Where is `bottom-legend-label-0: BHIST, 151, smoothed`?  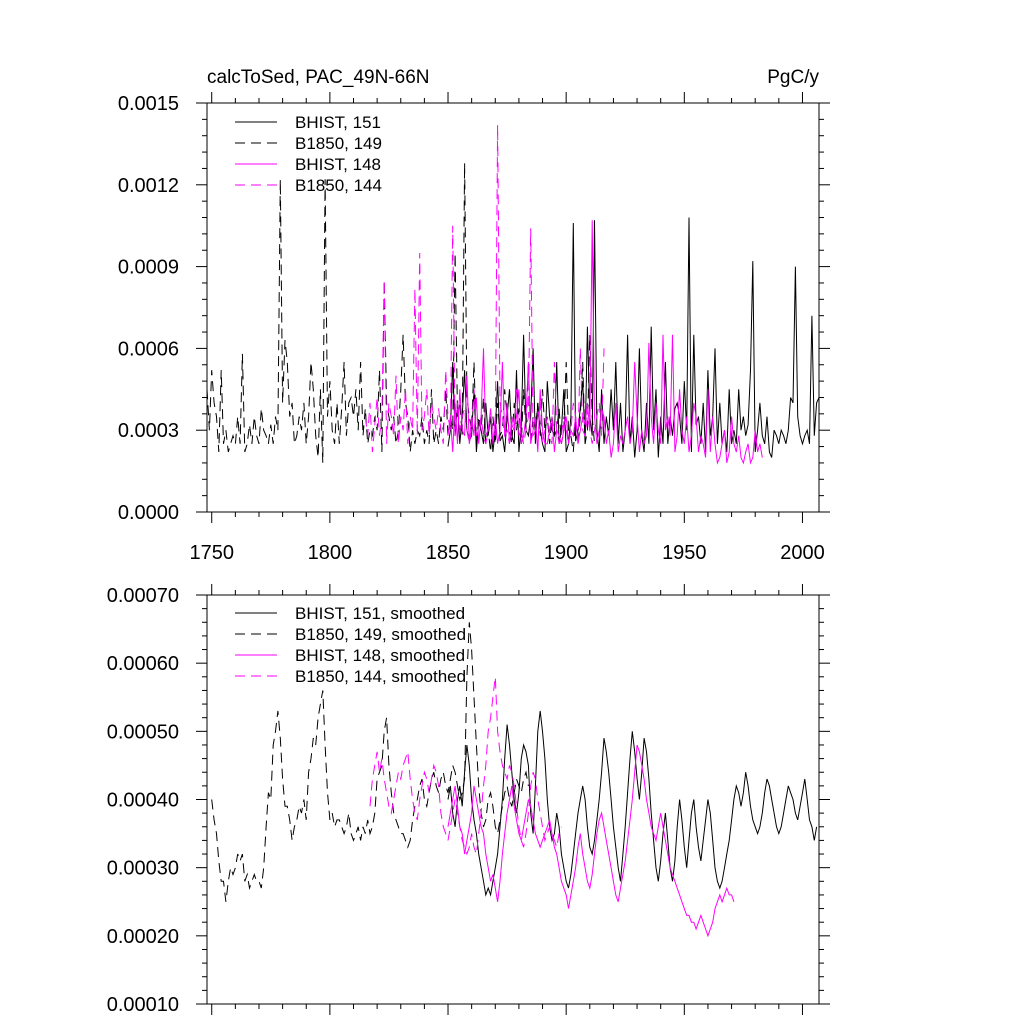
bottom-legend-label-0: BHIST, 151, smoothed is located at coordinates (380, 613).